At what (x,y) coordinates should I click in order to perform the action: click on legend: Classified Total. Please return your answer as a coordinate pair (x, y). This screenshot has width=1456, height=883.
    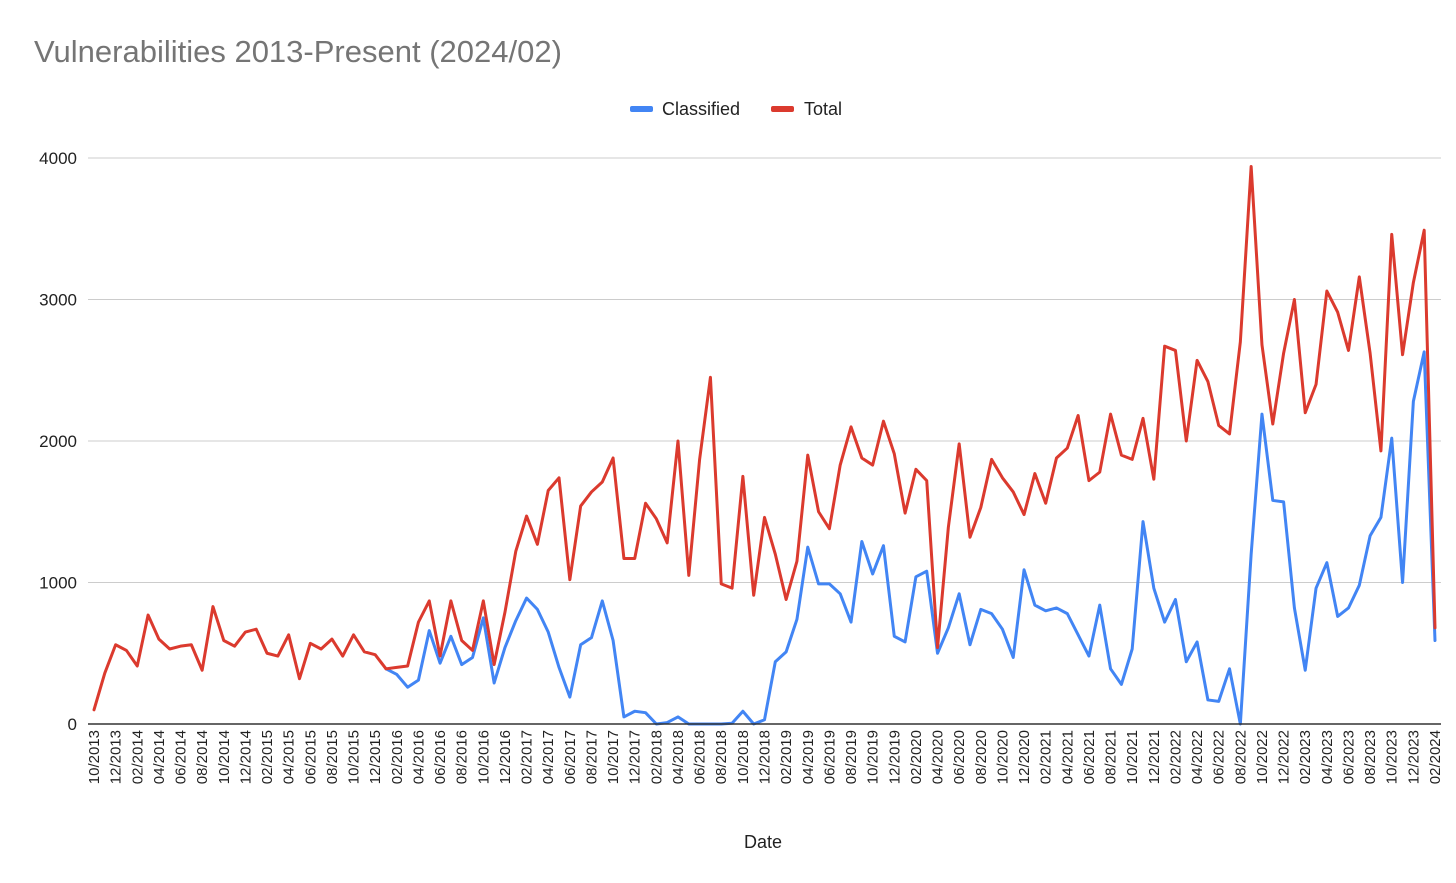
    Looking at the image, I should click on (736, 109).